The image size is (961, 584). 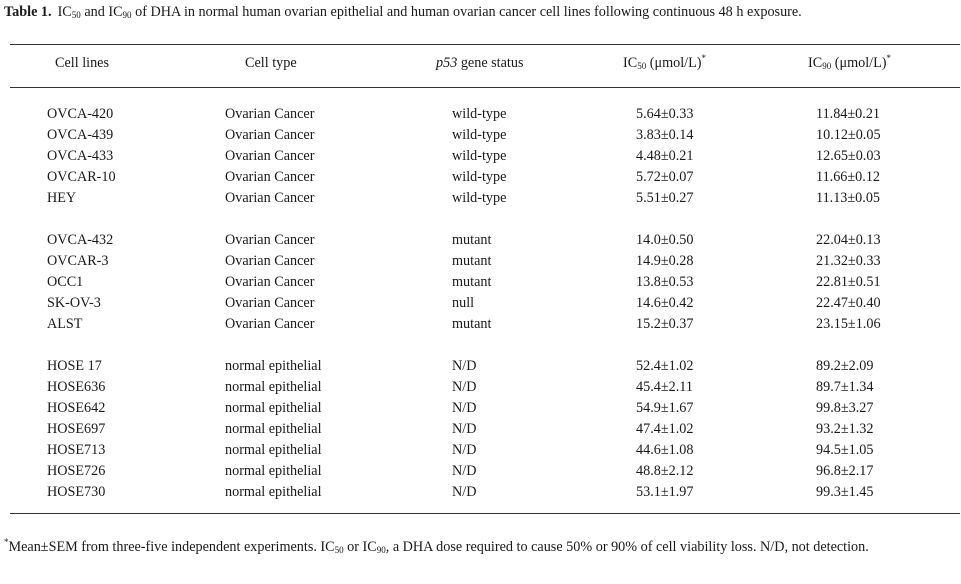 What do you see at coordinates (74, 303) in the screenshot?
I see `table-cell-cell-line: SK-OV-3` at bounding box center [74, 303].